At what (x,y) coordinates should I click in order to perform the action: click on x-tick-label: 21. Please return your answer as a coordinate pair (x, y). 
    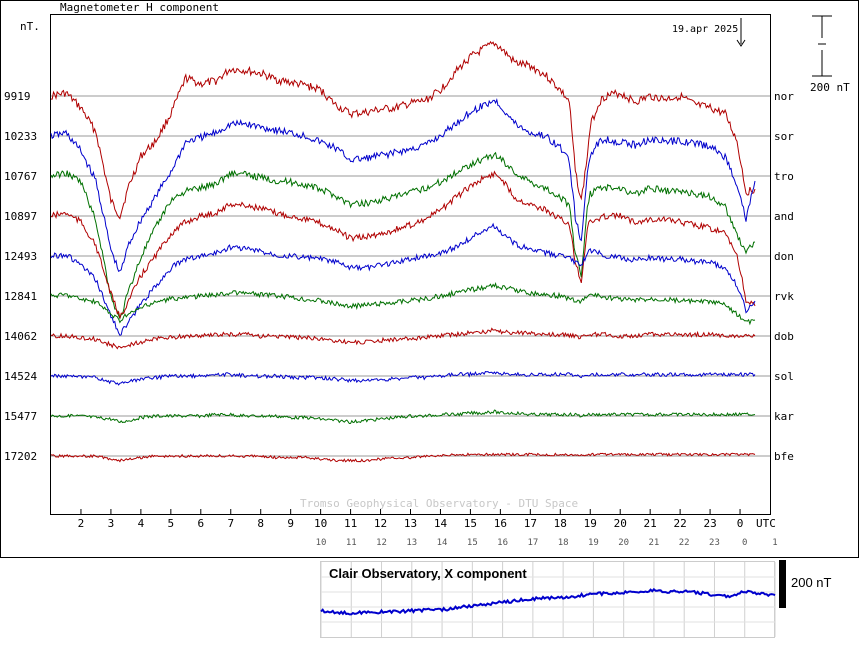
    Looking at the image, I should click on (650, 523).